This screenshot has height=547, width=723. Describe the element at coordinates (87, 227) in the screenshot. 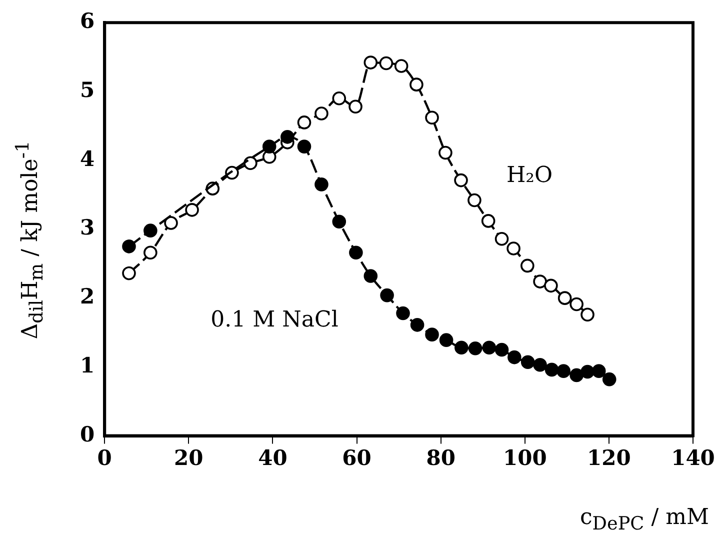

I see `y-tick-label: 3` at that location.